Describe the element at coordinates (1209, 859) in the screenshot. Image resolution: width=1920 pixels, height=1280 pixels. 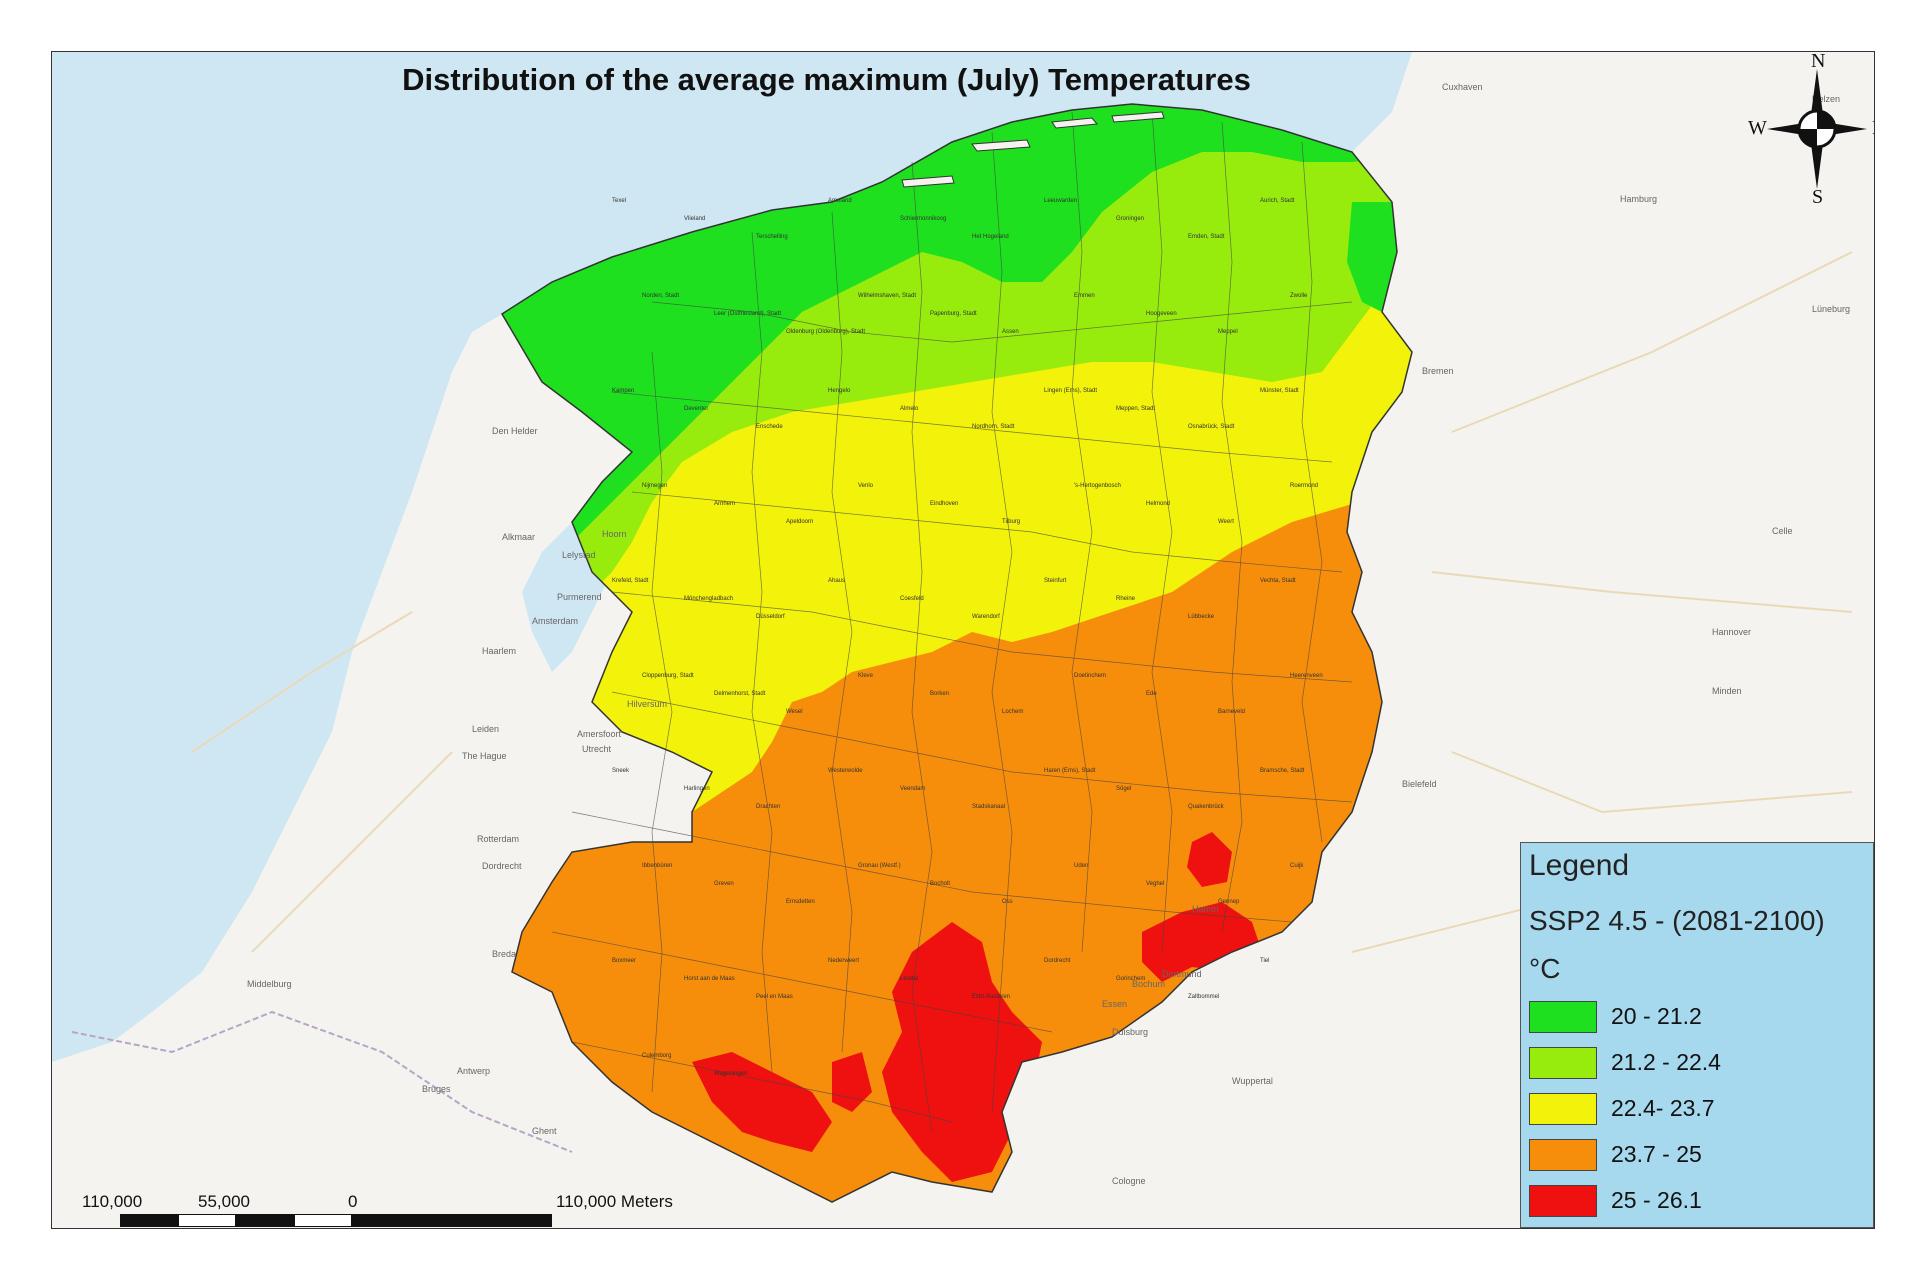
I see `zone-25-26-1-muenster` at that location.